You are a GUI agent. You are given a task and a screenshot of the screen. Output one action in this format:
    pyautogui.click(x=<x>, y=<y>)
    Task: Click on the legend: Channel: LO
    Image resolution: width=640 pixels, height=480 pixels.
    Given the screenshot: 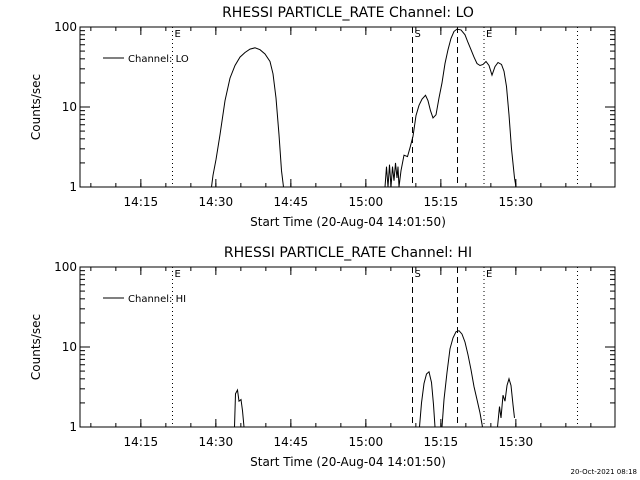 What is the action you would take?
    pyautogui.click(x=146, y=59)
    